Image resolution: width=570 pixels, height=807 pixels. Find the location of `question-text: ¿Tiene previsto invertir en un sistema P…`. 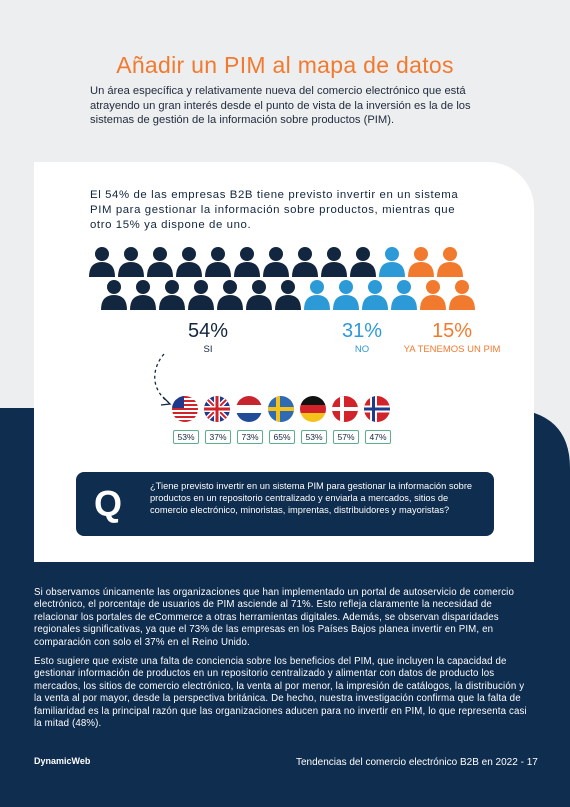

question-text: ¿Tiene previsto invertir en un sistema P… is located at coordinates (311, 498).